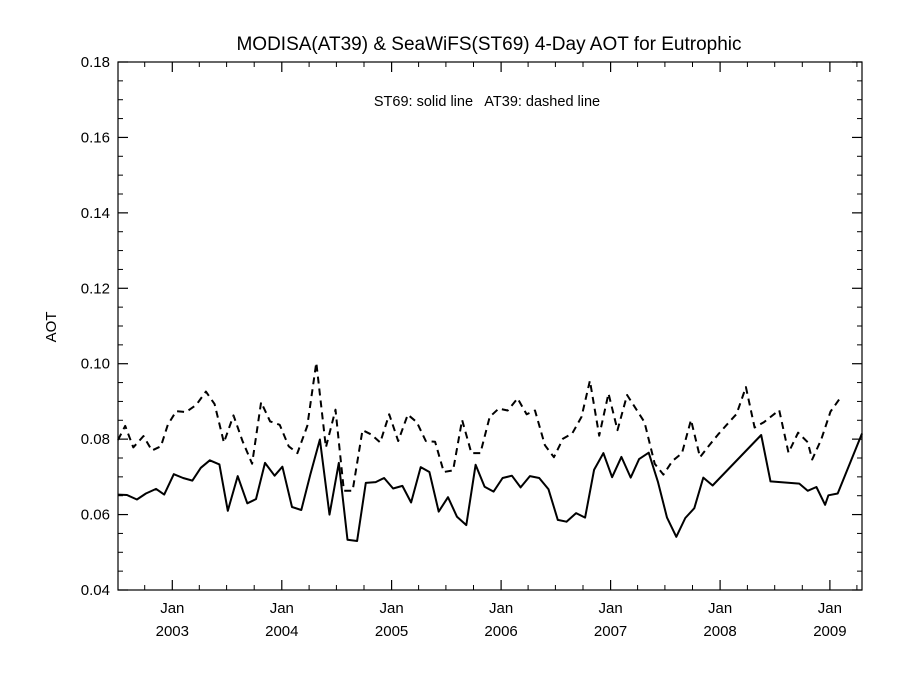 This screenshot has height=675, width=900. I want to click on x-tick-year-label: 2008, so click(719, 631).